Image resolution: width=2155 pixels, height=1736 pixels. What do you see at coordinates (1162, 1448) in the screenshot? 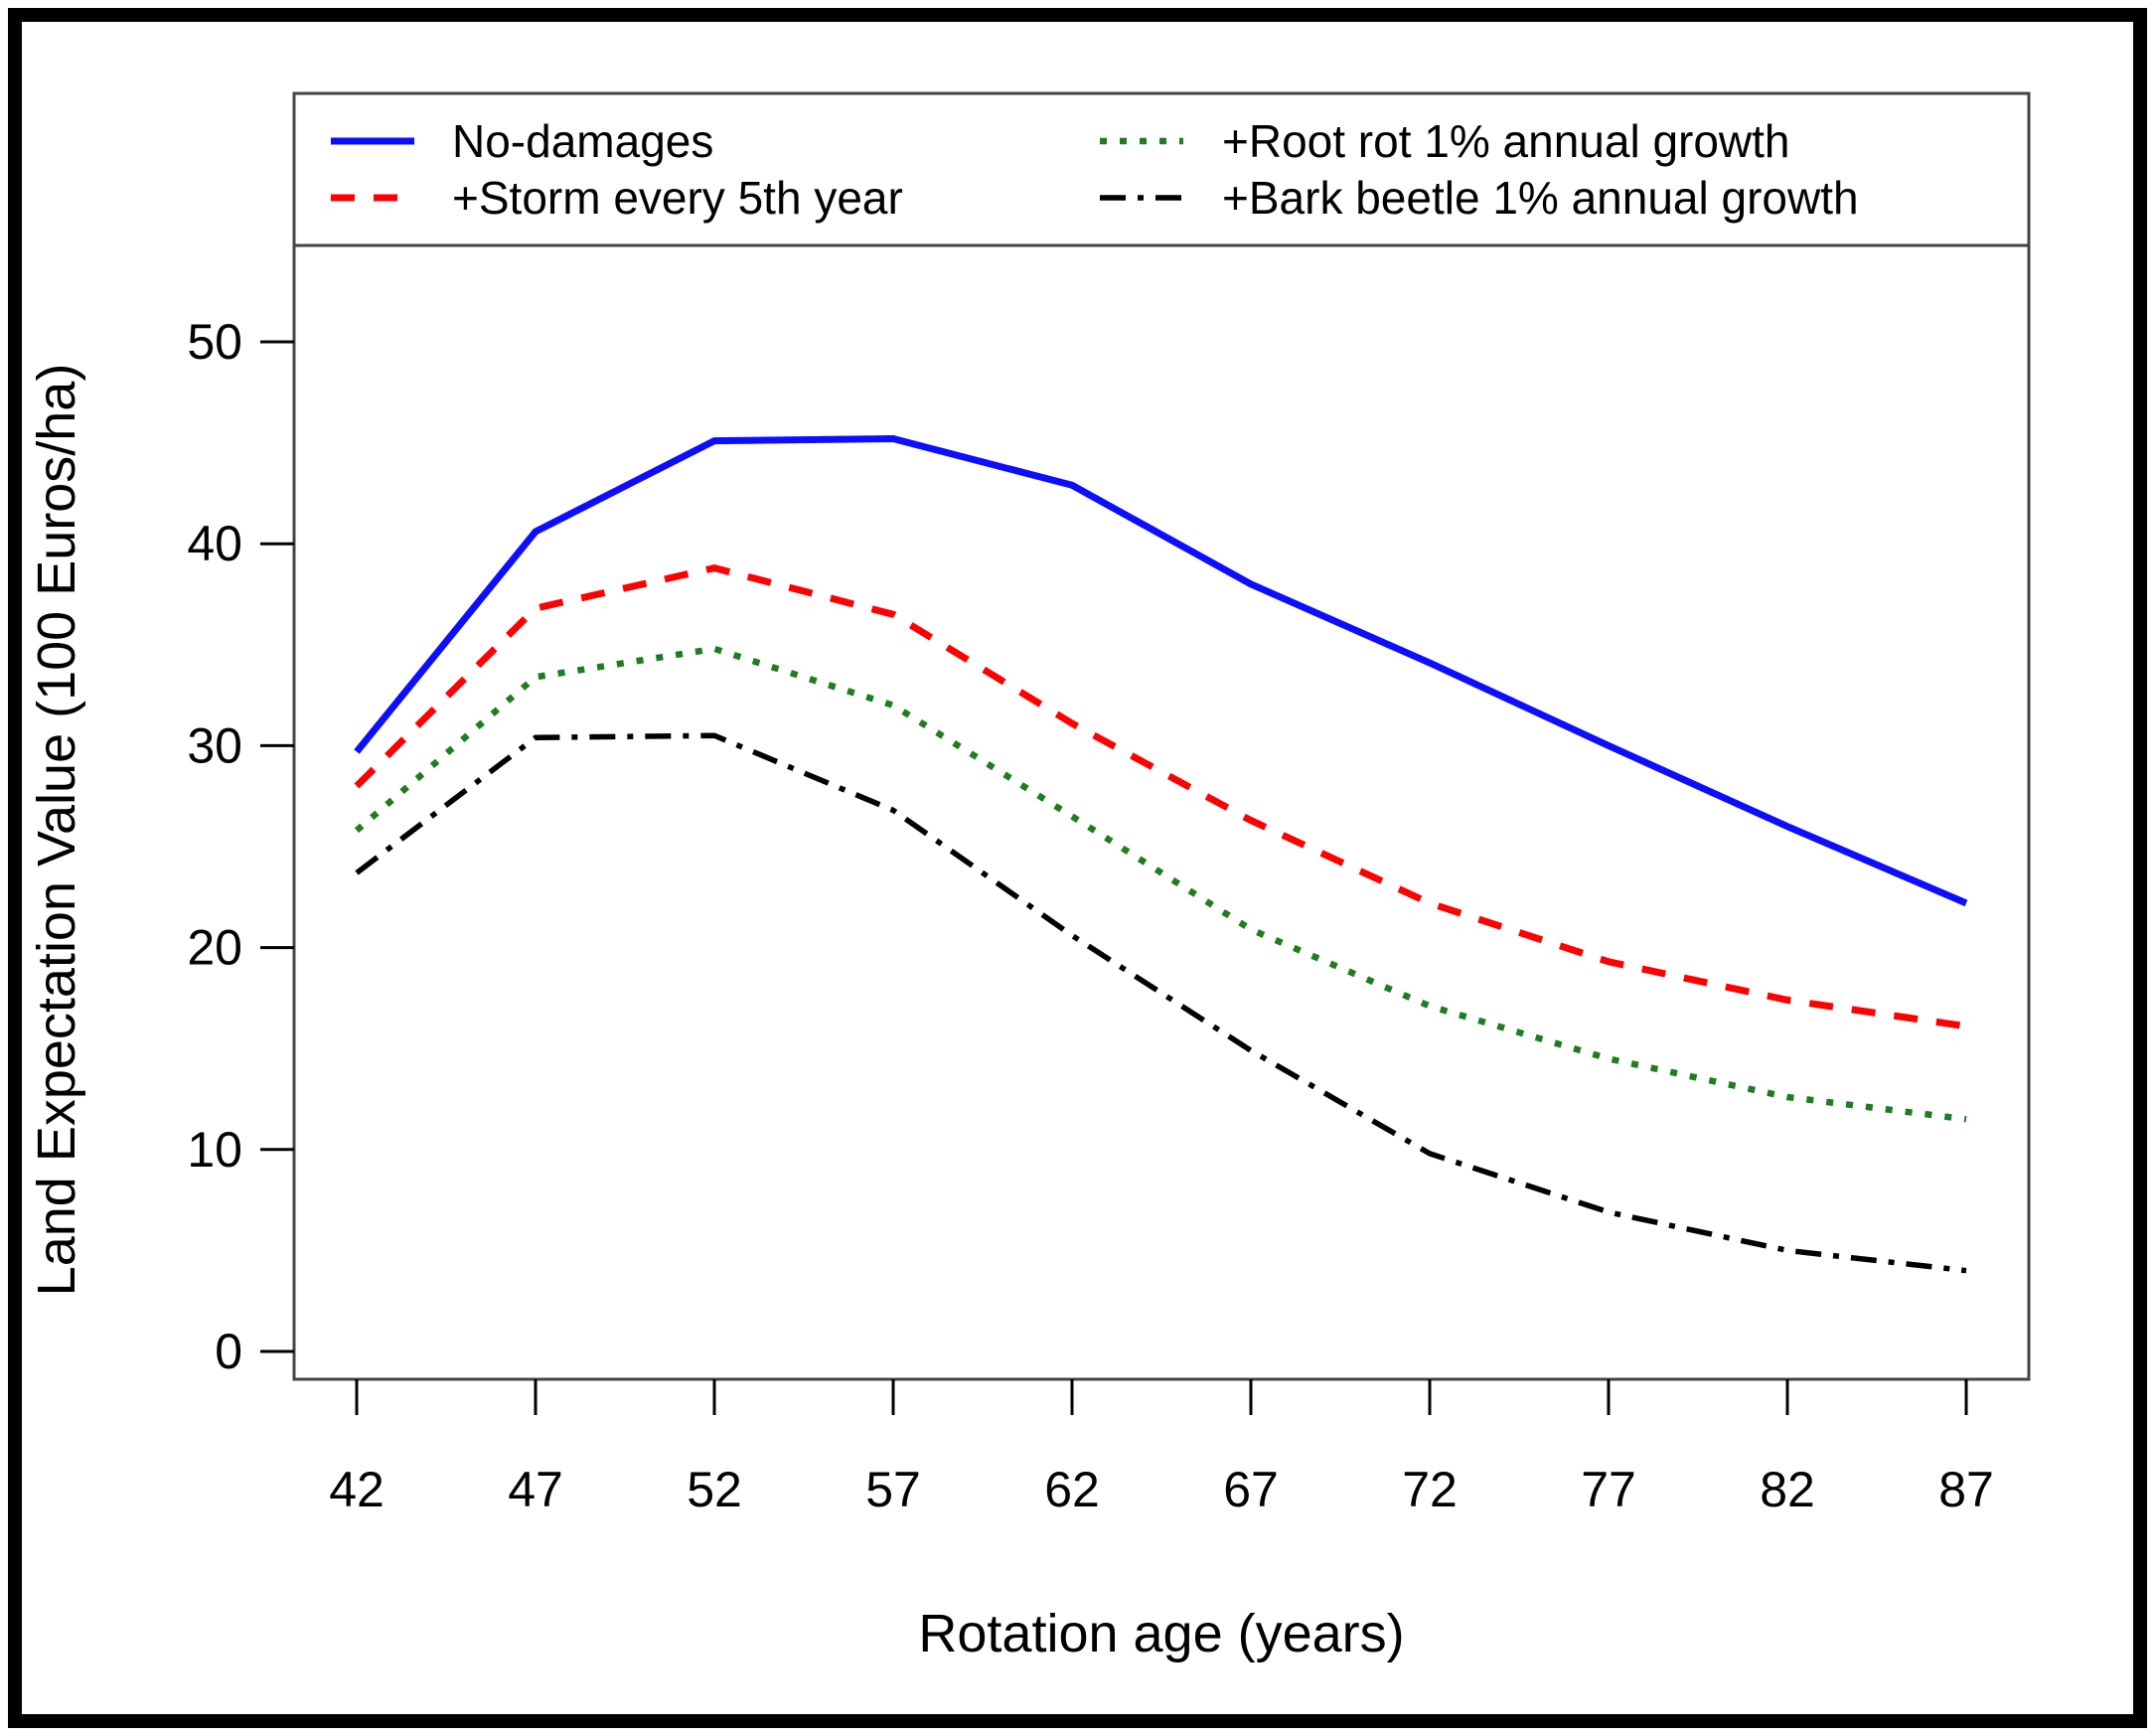
I see `x-axis-ticks: 42 47 52 57 62 67 72 77 82 87` at bounding box center [1162, 1448].